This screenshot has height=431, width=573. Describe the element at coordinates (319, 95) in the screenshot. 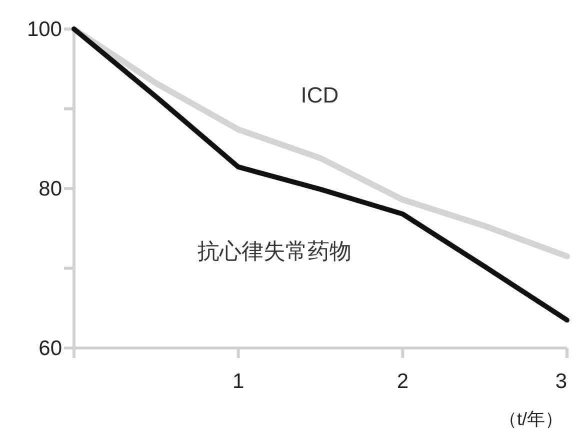

I see `series-label: ICD` at that location.